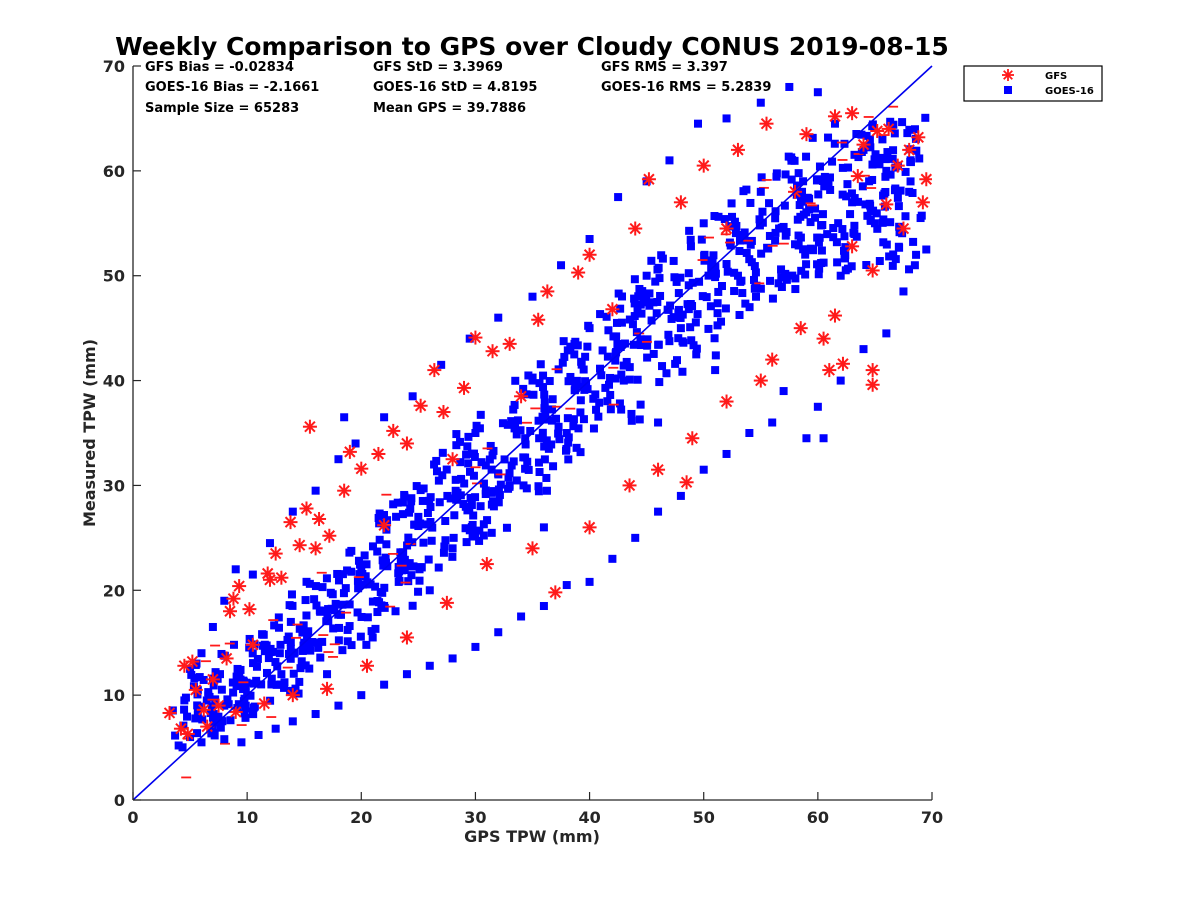  What do you see at coordinates (932, 817) in the screenshot?
I see `x-tick-label: 70` at bounding box center [932, 817].